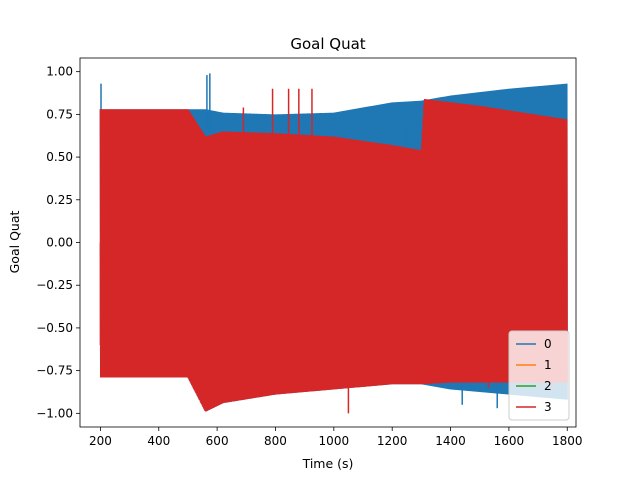 This screenshot has height=480, width=640. What do you see at coordinates (54, 285) in the screenshot?
I see `y-tick-label: −0.25` at bounding box center [54, 285].